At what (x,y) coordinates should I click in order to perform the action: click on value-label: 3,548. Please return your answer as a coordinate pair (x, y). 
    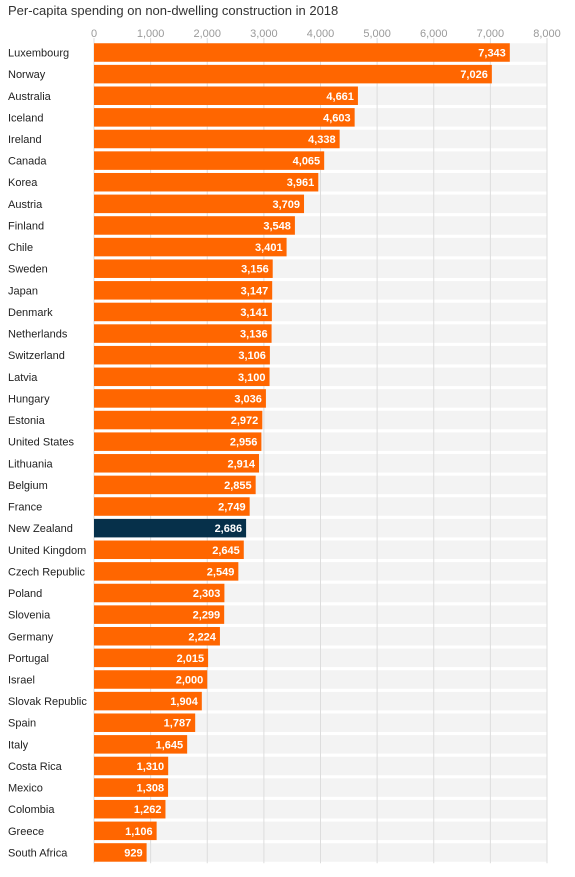
    Looking at the image, I should click on (277, 226).